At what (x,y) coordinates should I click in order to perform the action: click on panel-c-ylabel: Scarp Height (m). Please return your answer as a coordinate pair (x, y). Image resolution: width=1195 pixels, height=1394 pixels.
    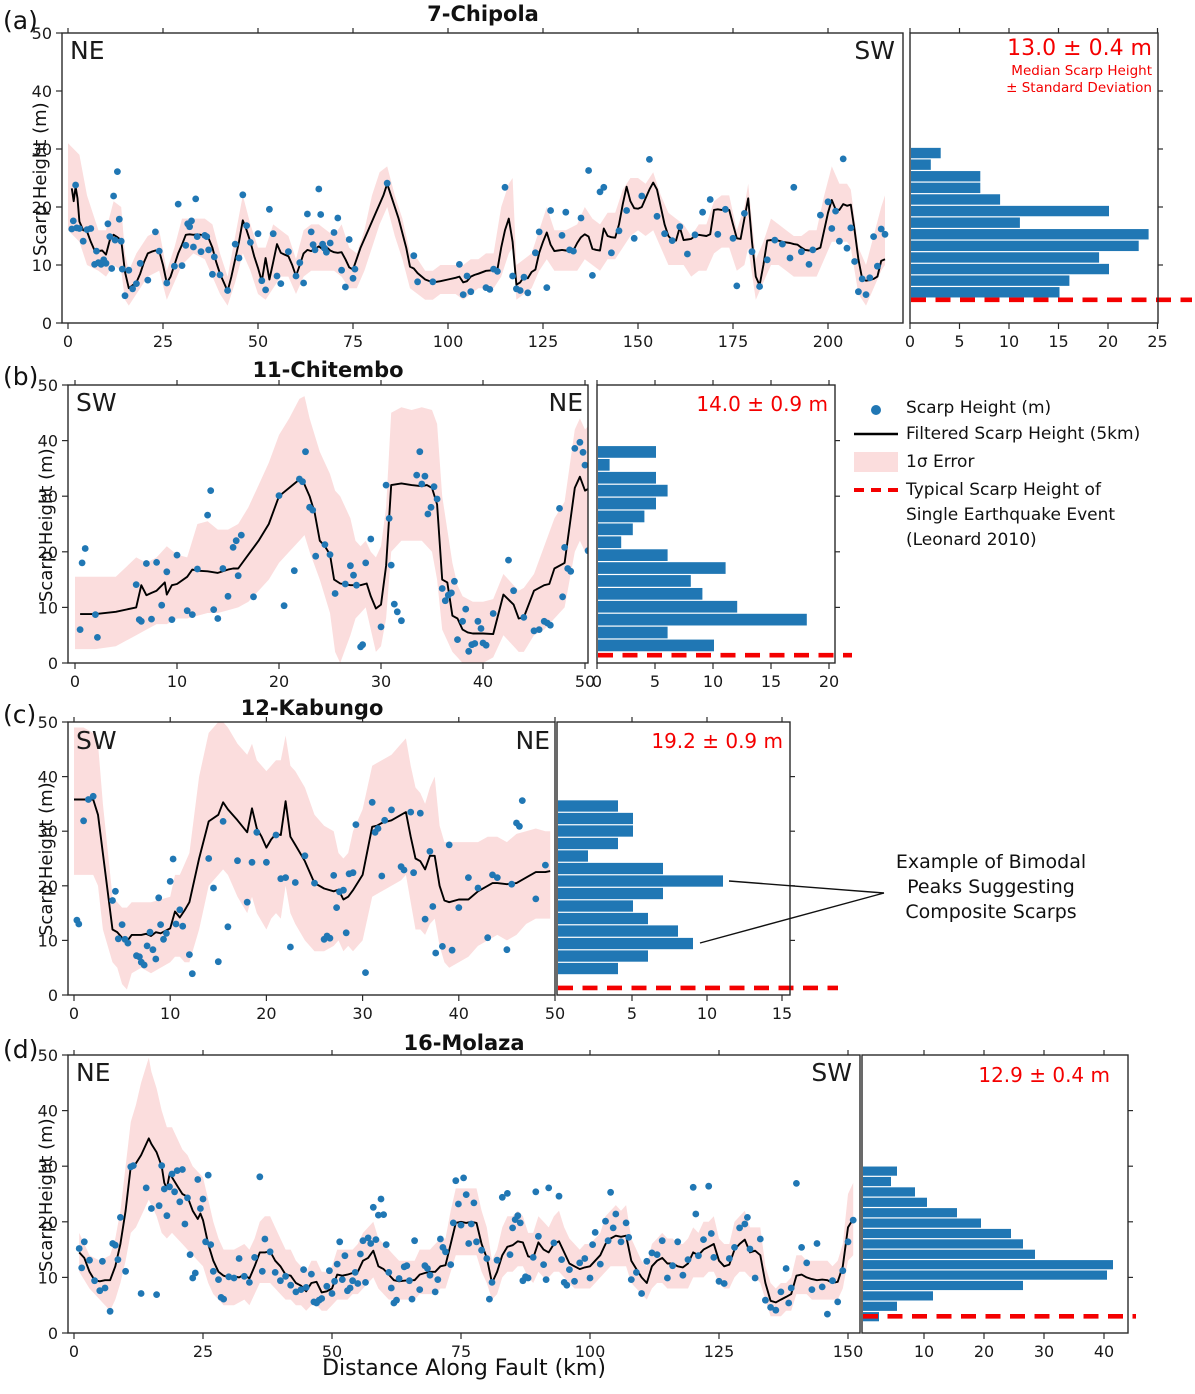
    Looking at the image, I should click on (46, 859).